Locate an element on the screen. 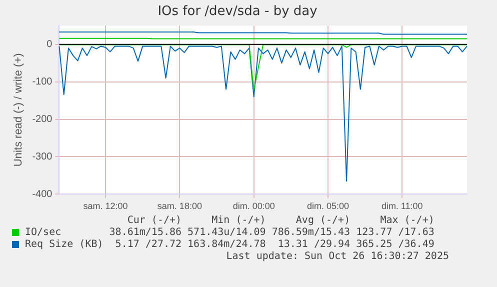 The image size is (497, 287). y-tick-label: 0 is located at coordinates (49, 44).